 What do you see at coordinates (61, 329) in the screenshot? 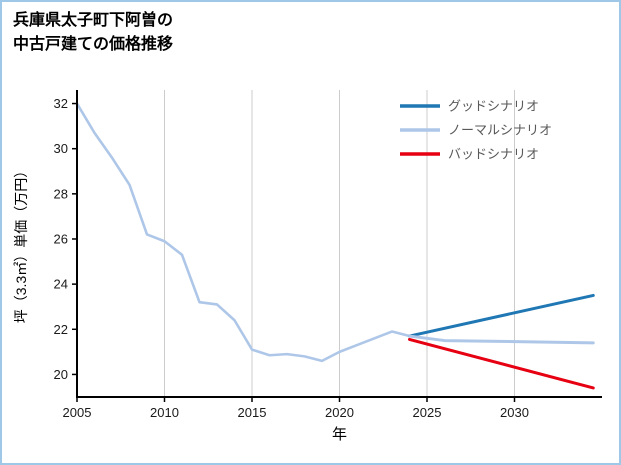
I see `y-tick-label: 22` at bounding box center [61, 329].